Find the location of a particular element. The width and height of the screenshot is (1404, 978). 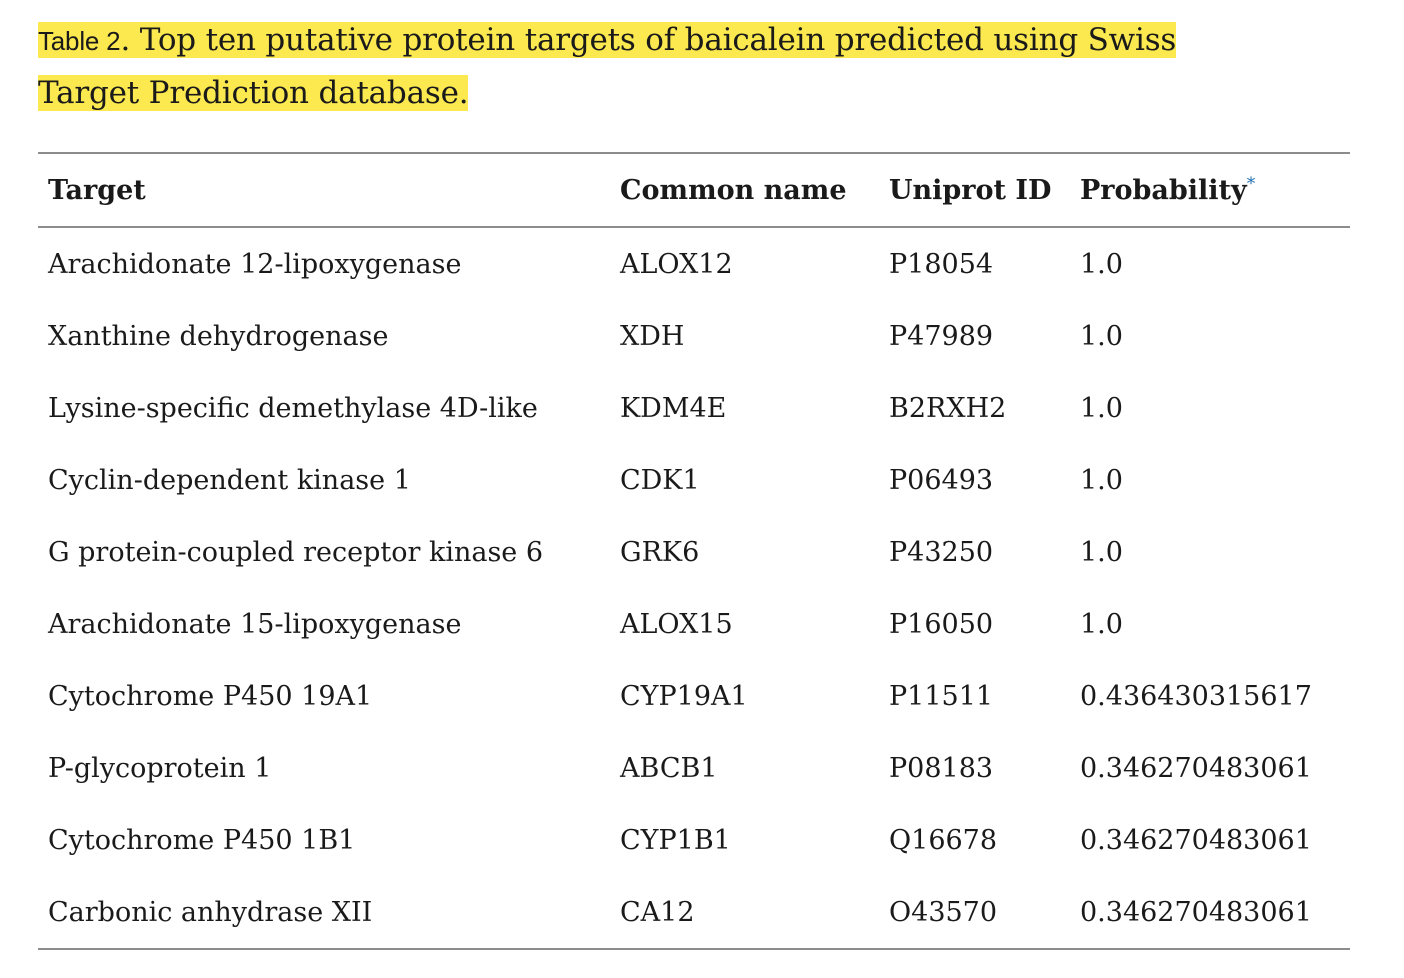

cell-common-name: CDK1 is located at coordinates (660, 480).